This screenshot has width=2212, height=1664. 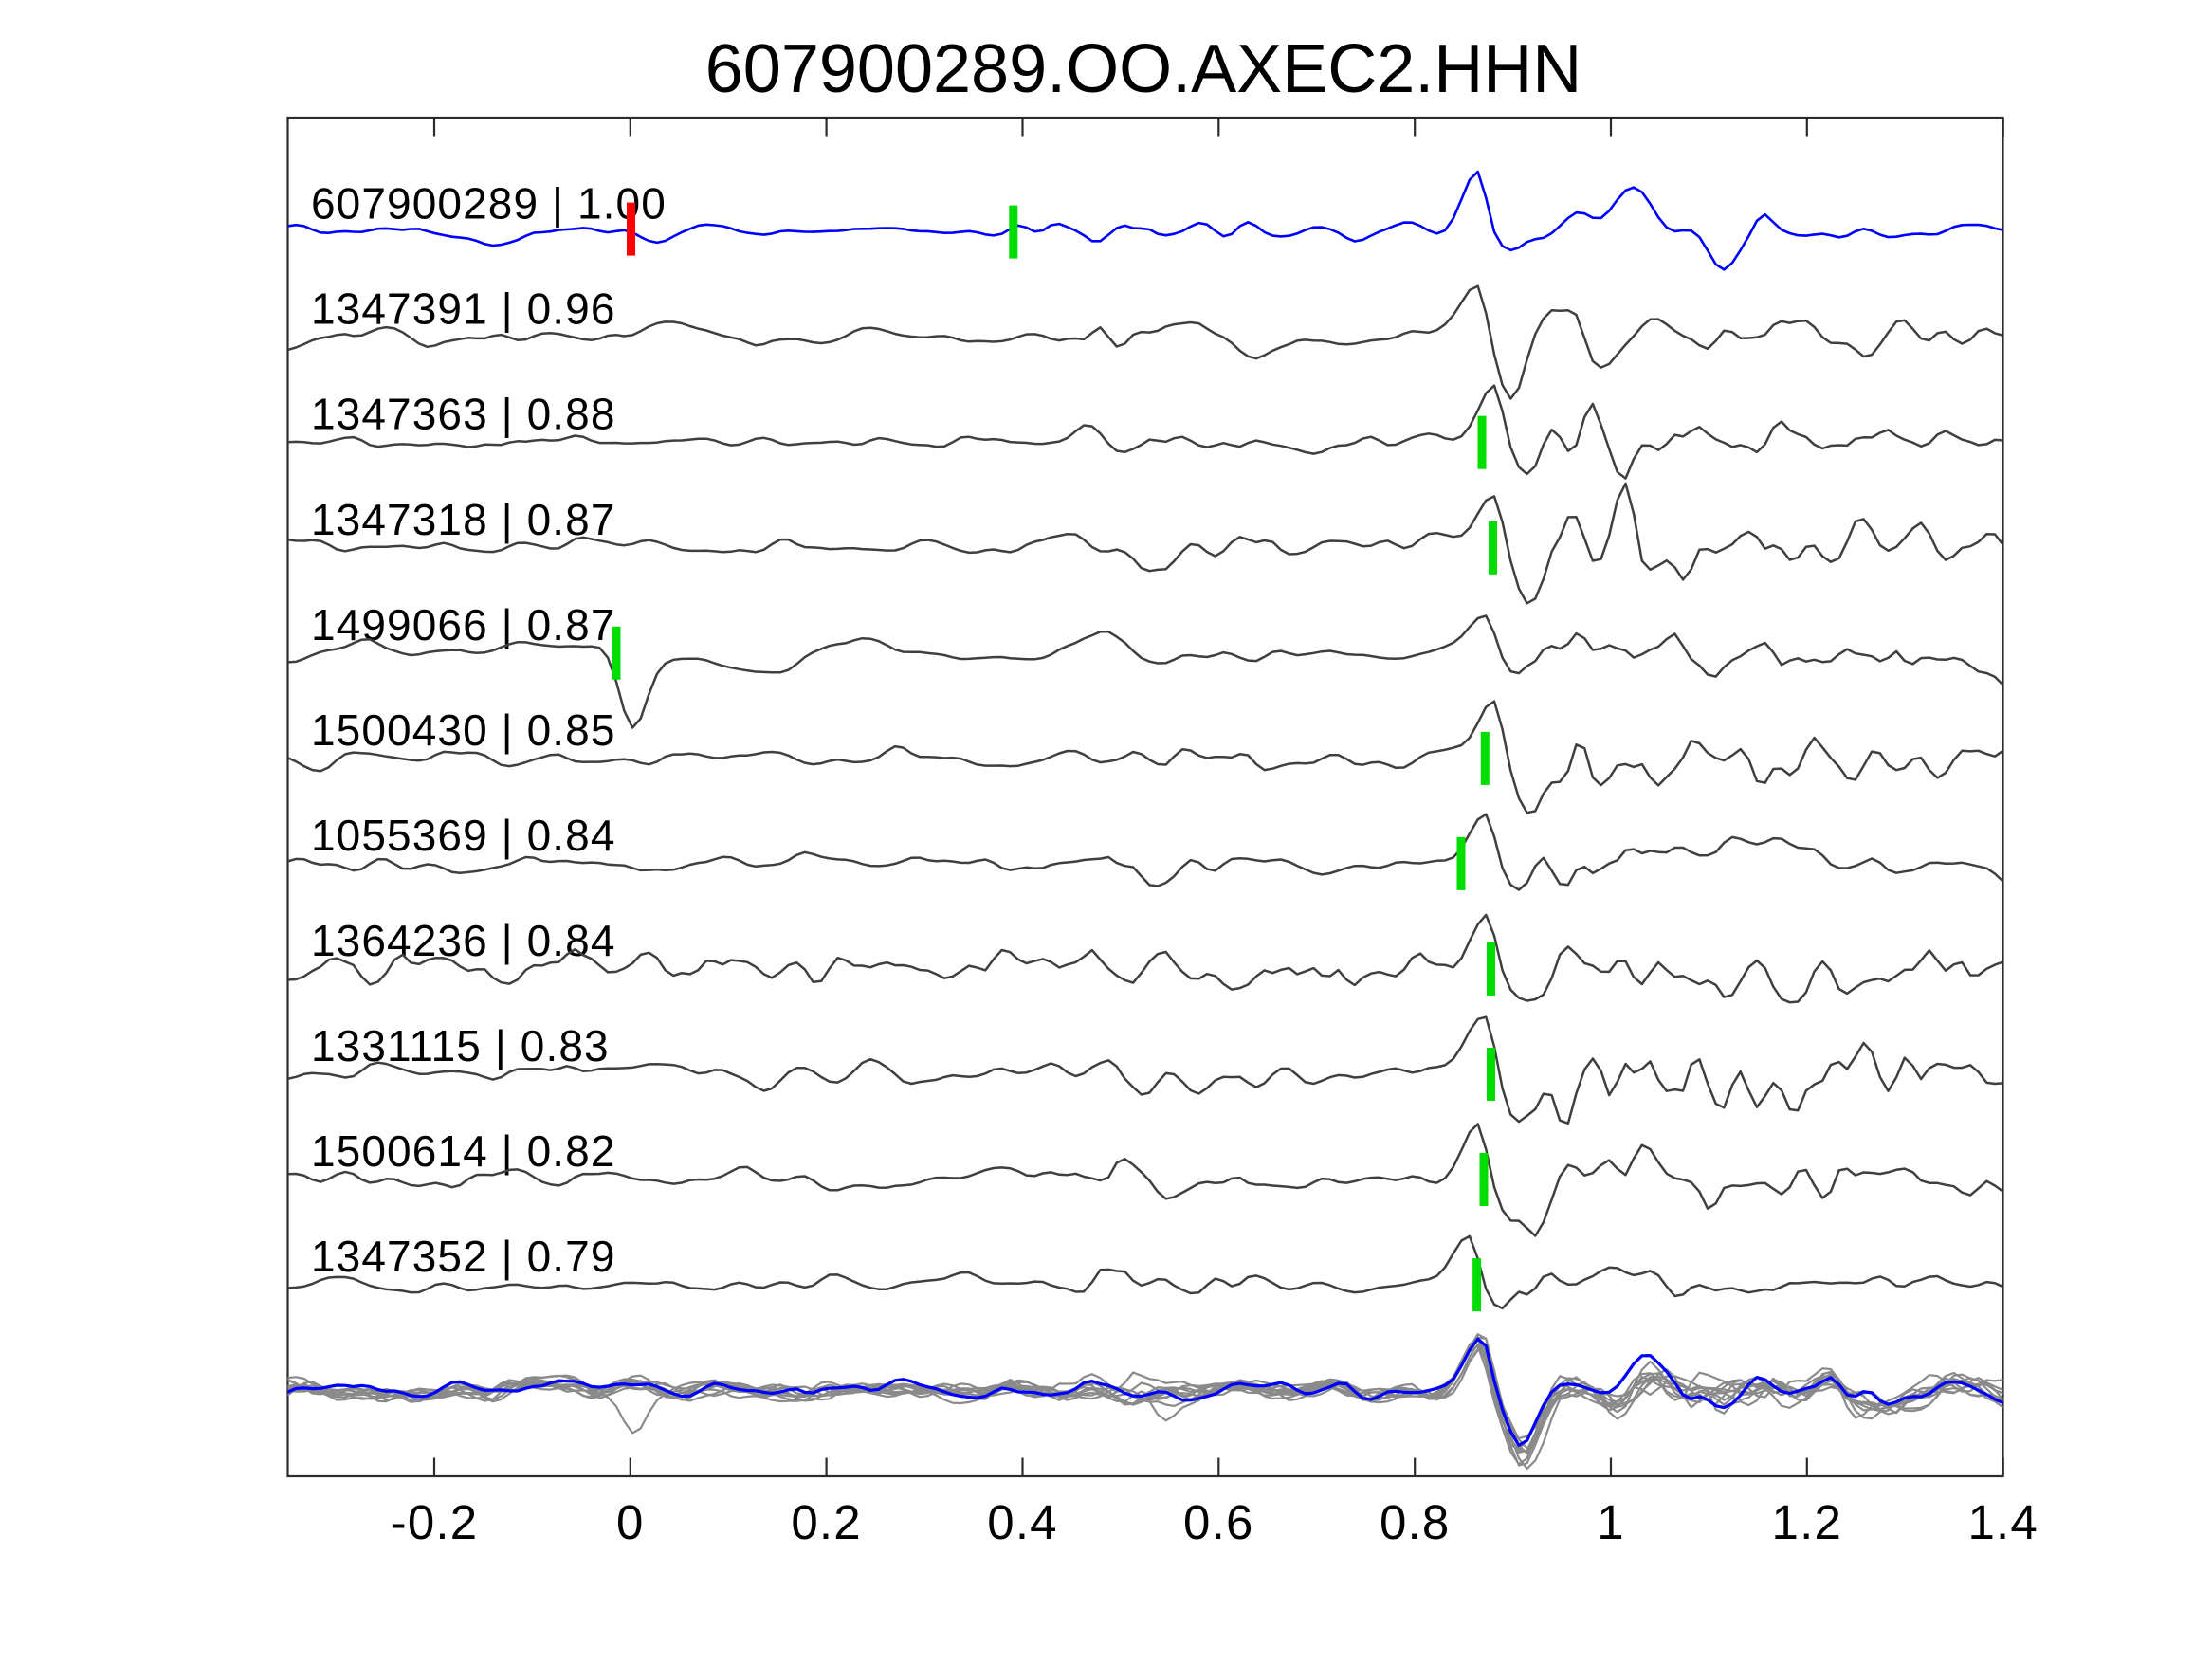 What do you see at coordinates (630, 1522) in the screenshot?
I see `svg-text: 0` at bounding box center [630, 1522].